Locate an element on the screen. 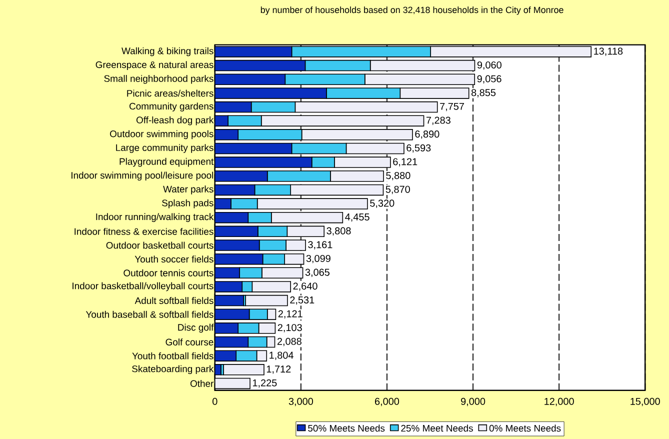 The height and width of the screenshot is (439, 669). y-tick-label: Youth soccer fields is located at coordinates (174, 259).